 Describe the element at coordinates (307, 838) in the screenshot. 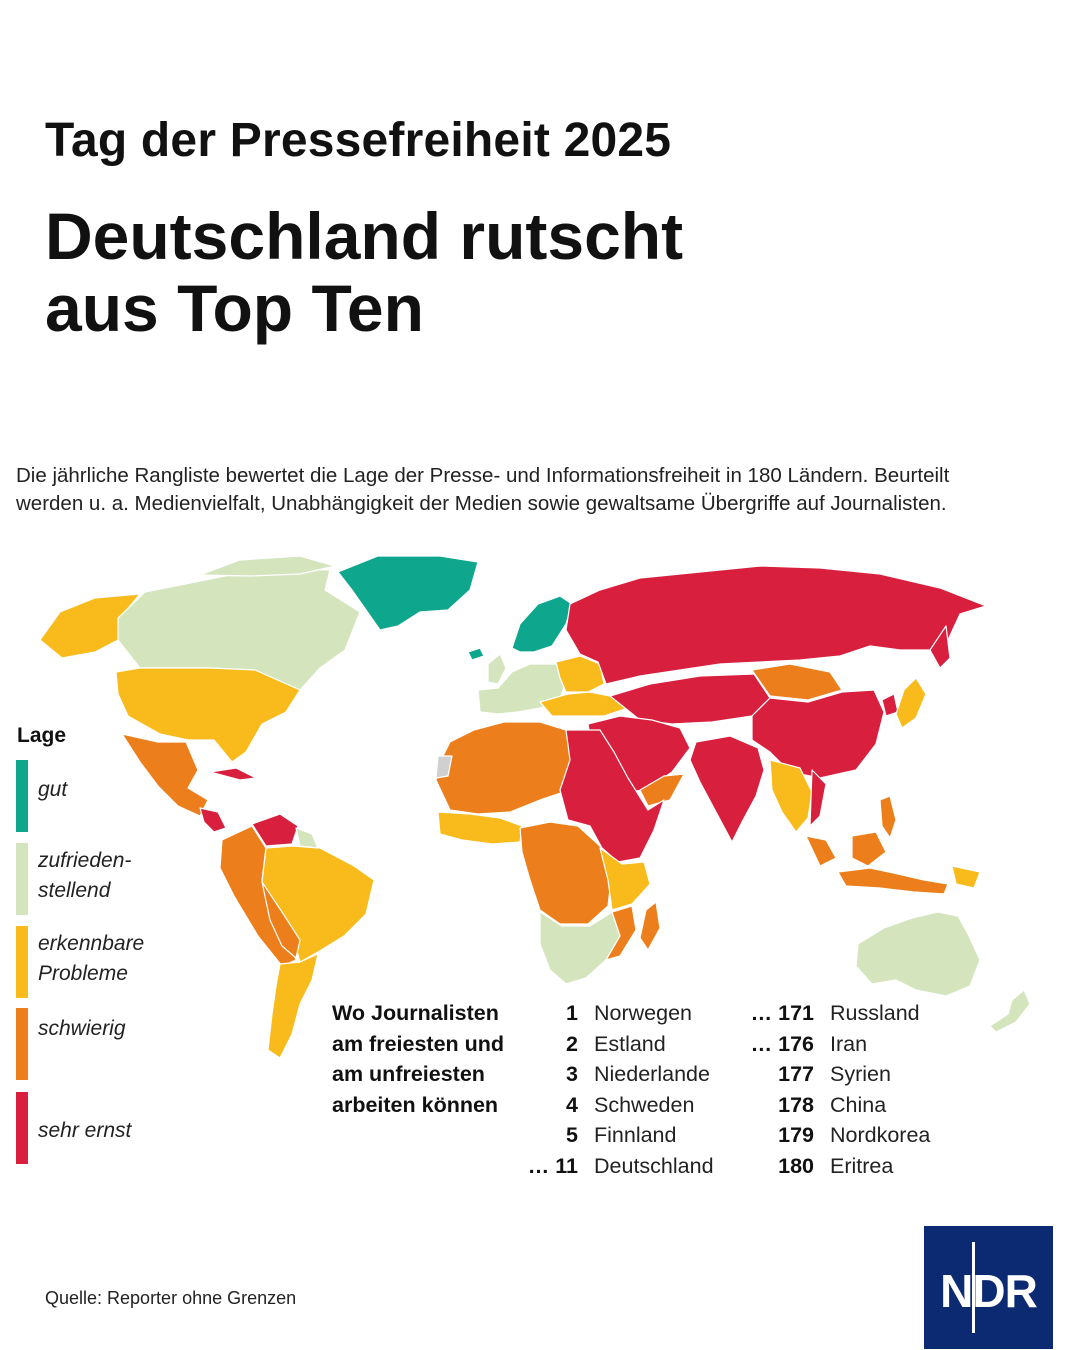

I see `region-guyana` at that location.